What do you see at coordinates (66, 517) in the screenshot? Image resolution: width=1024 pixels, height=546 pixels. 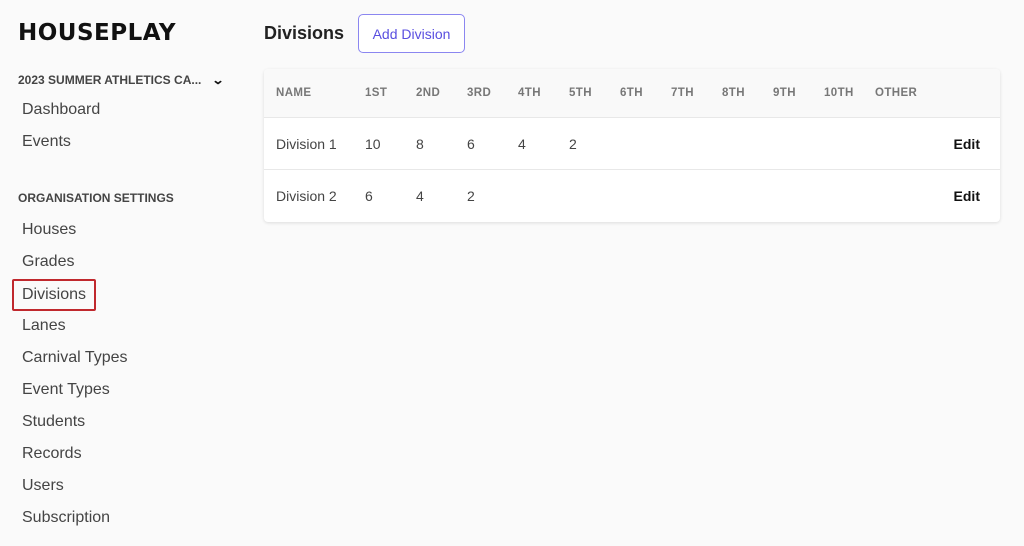 I see `sidebar-item-subscription: Subscription` at bounding box center [66, 517].